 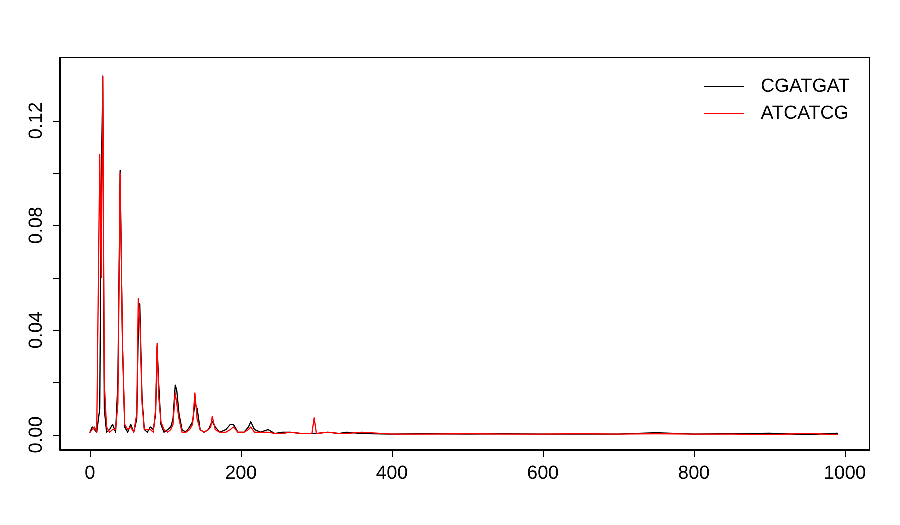 What do you see at coordinates (694, 473) in the screenshot?
I see `x-tick-label: 800` at bounding box center [694, 473].